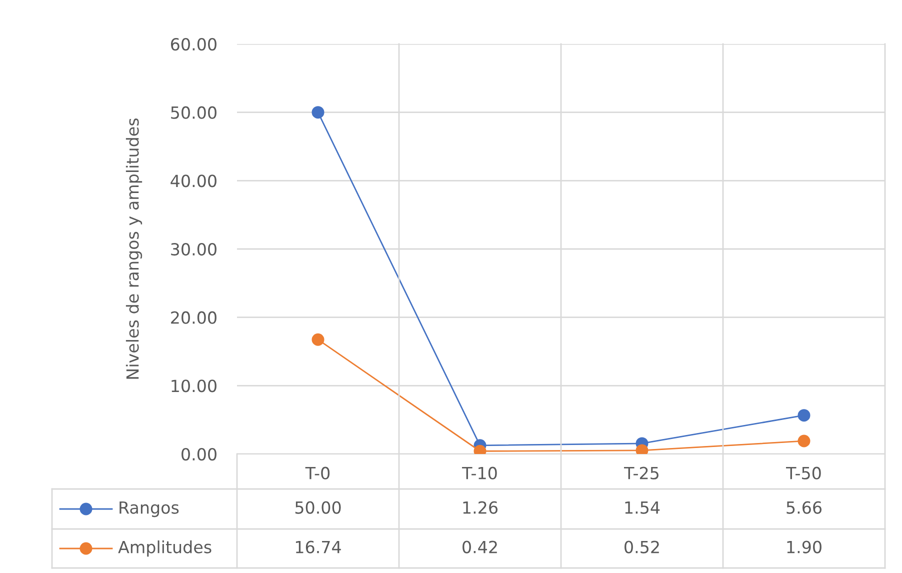  I want to click on y-tick-label: 20.00, so click(193, 317).